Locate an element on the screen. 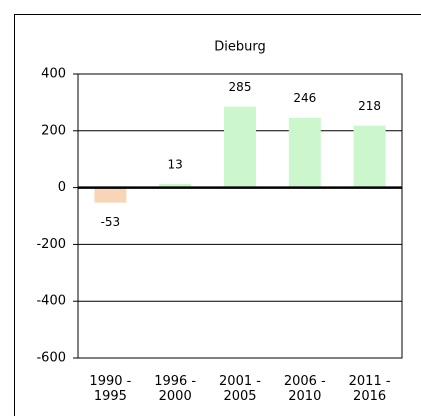 This screenshot has height=416, width=421. value-label: 285 is located at coordinates (240, 87).